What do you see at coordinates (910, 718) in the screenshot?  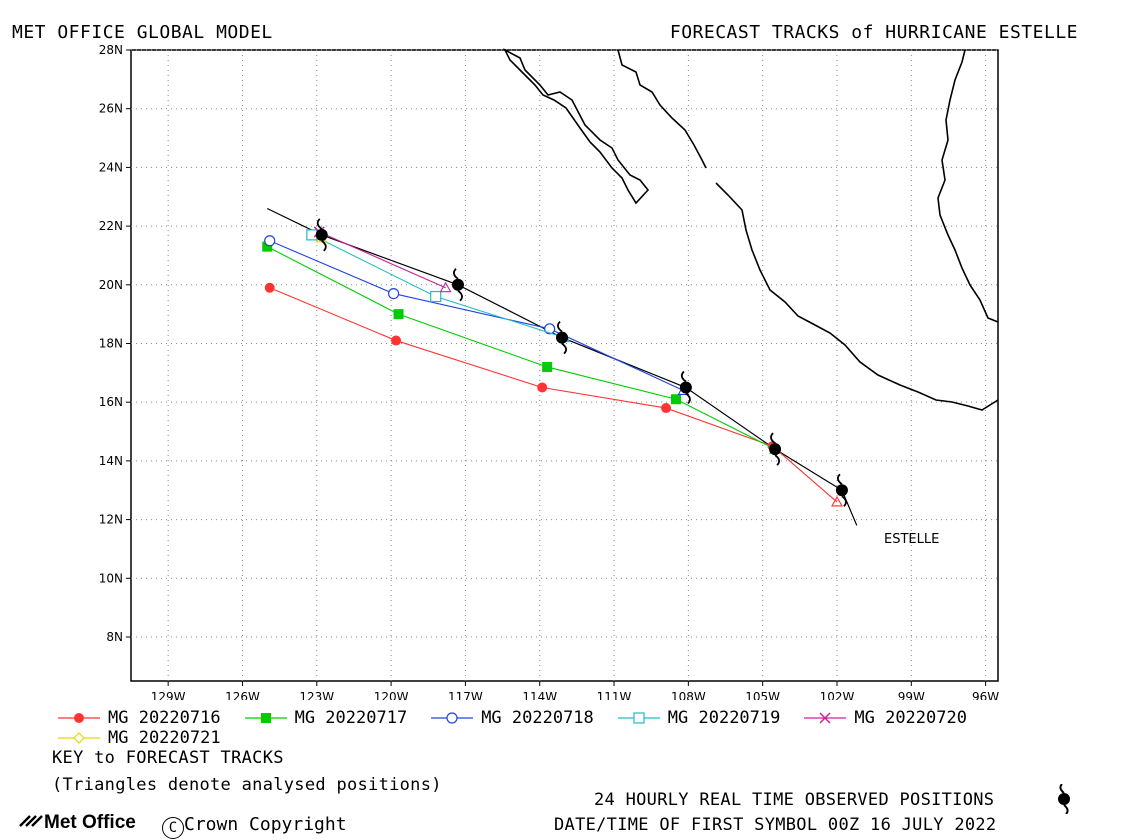 I see `legend-label: MG 20220720` at bounding box center [910, 718].